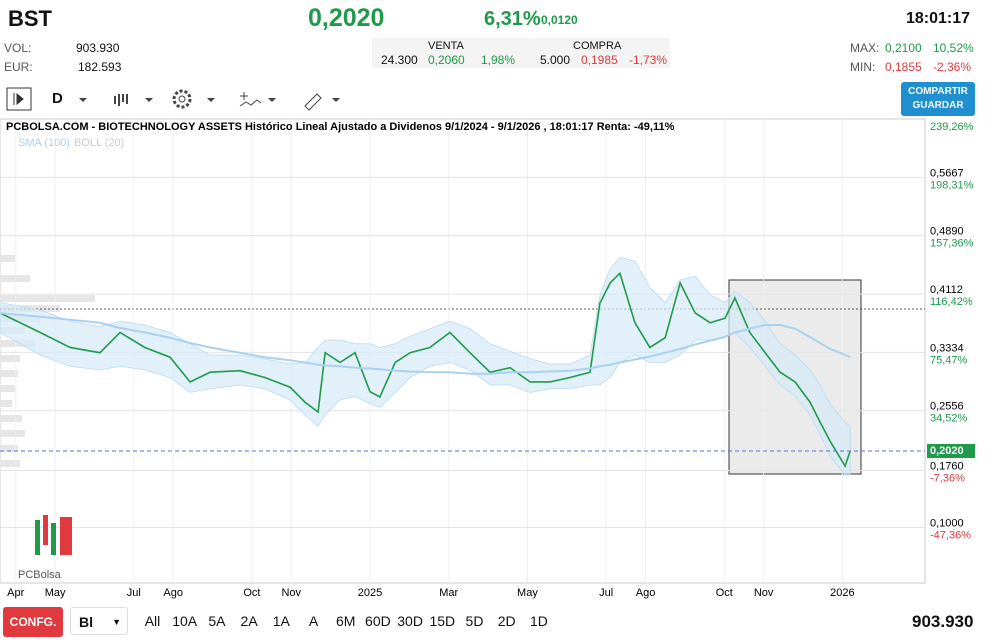 This screenshot has height=643, width=991. What do you see at coordinates (943, 621) in the screenshot?
I see `footer-volume: 903.930` at bounding box center [943, 621].